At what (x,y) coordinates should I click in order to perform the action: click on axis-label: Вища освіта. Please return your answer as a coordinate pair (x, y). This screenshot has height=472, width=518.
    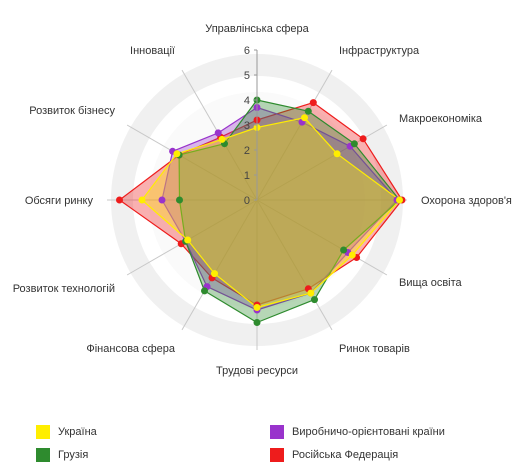
    Looking at the image, I should click on (431, 283).